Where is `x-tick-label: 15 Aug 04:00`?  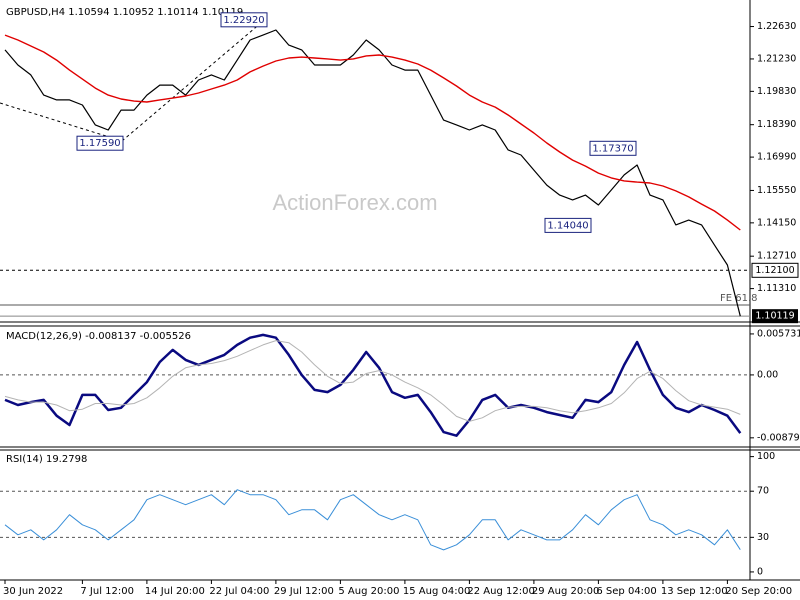
x-tick-label: 15 Aug 04:00 is located at coordinates (436, 591).